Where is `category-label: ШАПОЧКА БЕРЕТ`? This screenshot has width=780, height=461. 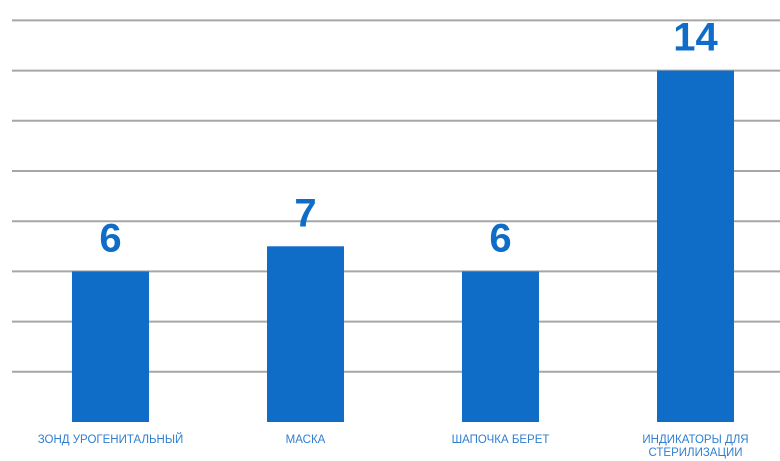
category-label: ШАПОЧКА БЕРЕТ is located at coordinates (501, 440).